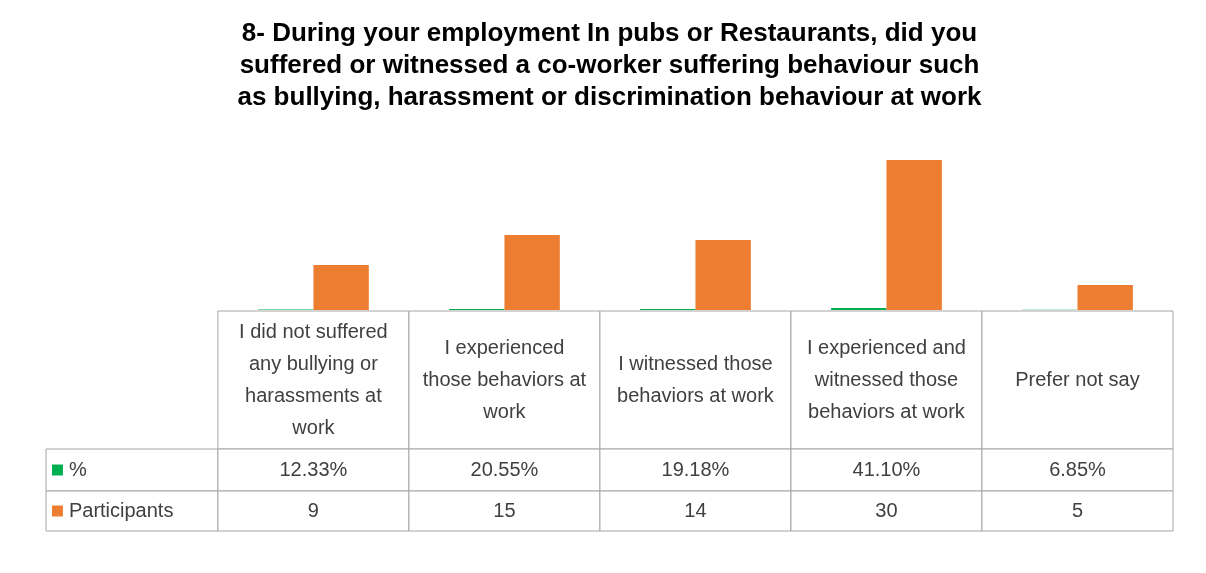 Image resolution: width=1206 pixels, height=573 pixels. Describe the element at coordinates (886, 379) in the screenshot. I see `x-tick-label: I experienced and witnessed those behaviors at work` at that location.